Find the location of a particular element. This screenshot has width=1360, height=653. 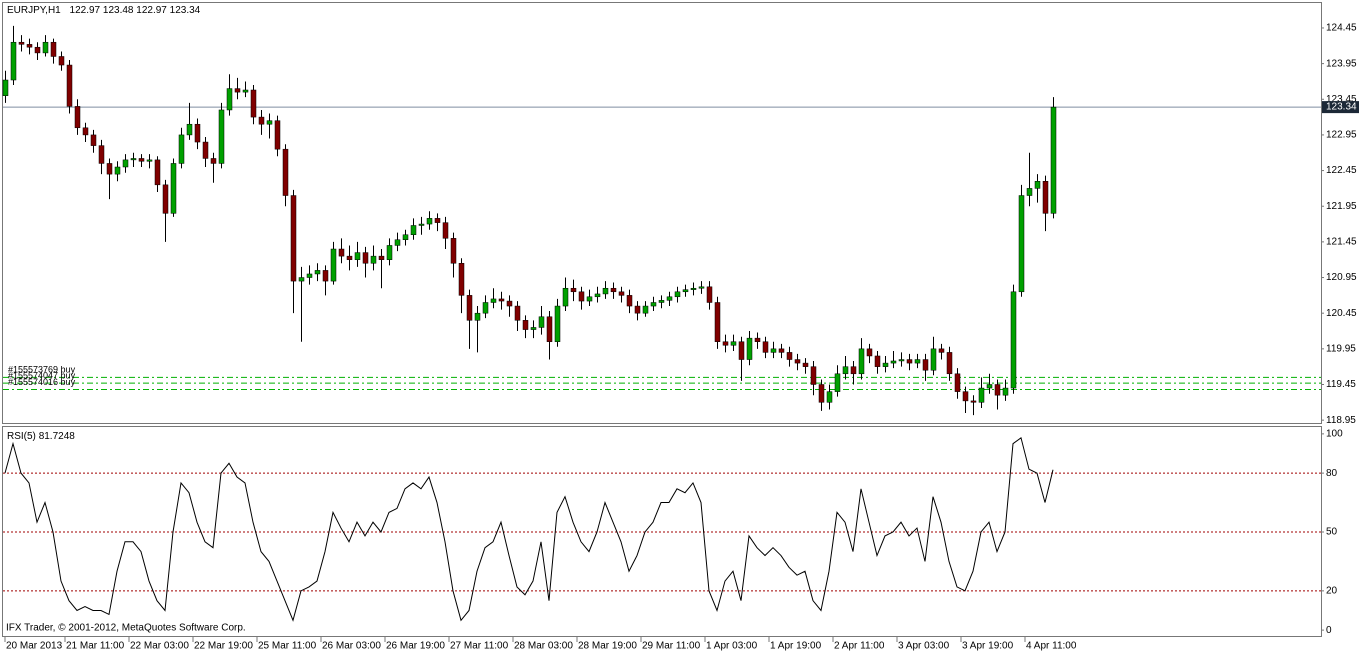

y-tick-label: 80 is located at coordinates (1332, 473).